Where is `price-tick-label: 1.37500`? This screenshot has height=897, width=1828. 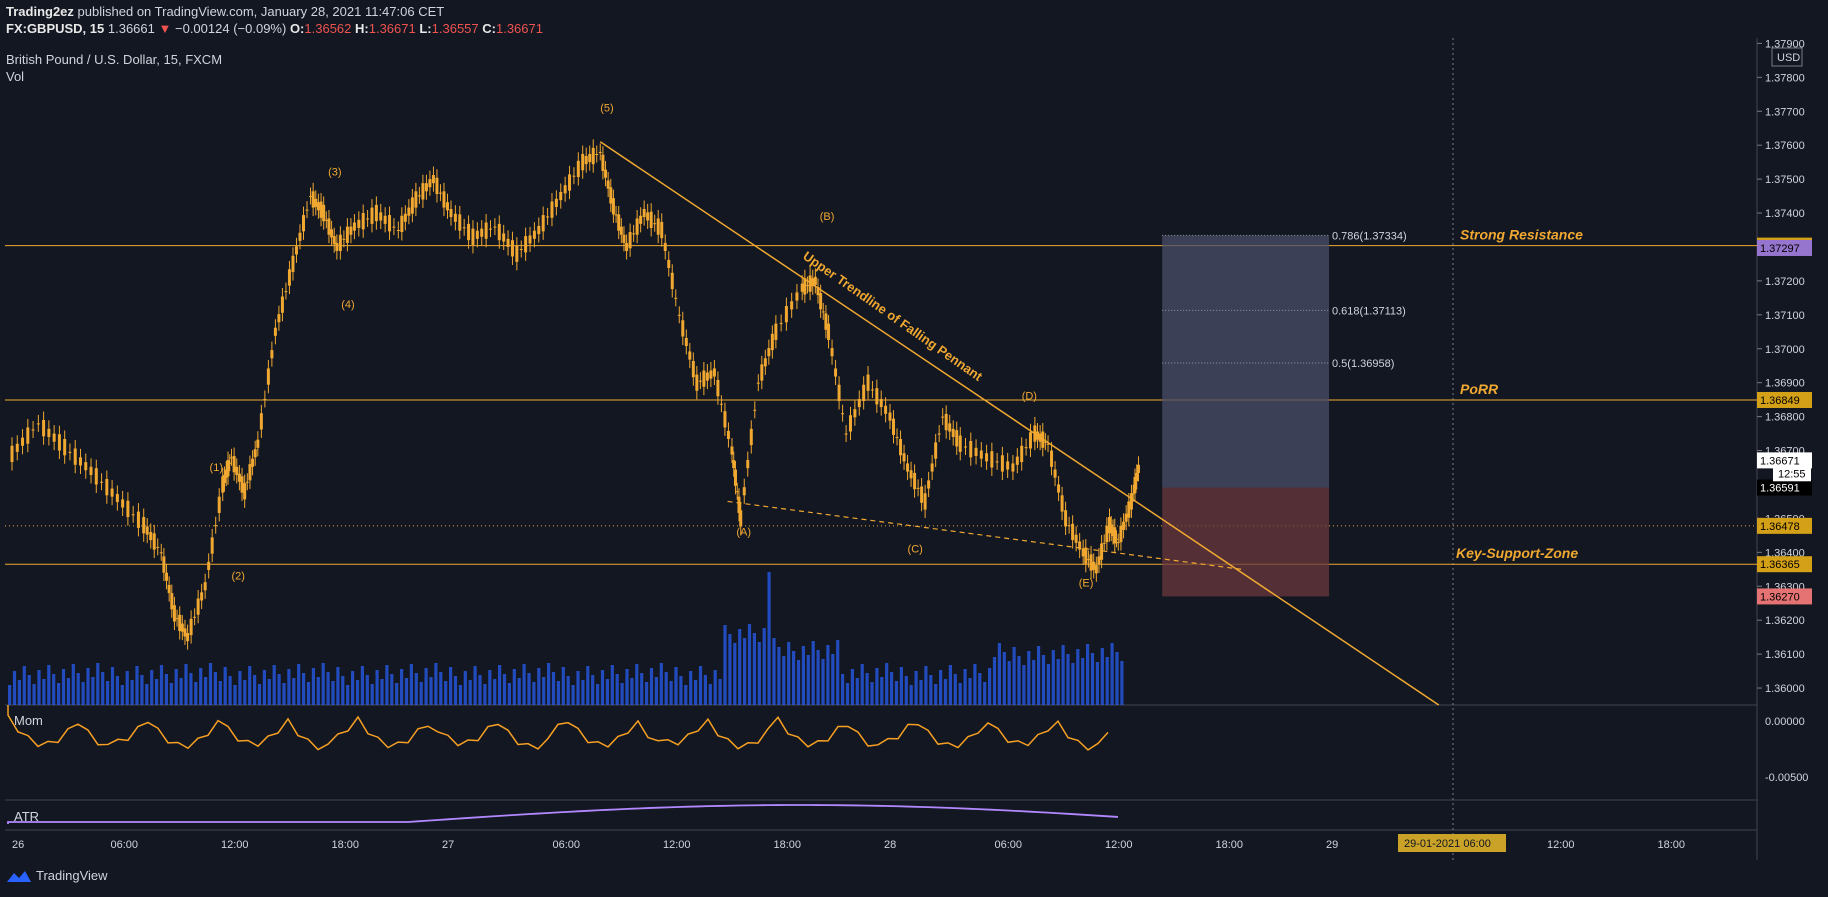 price-tick-label: 1.37500 is located at coordinates (1785, 180).